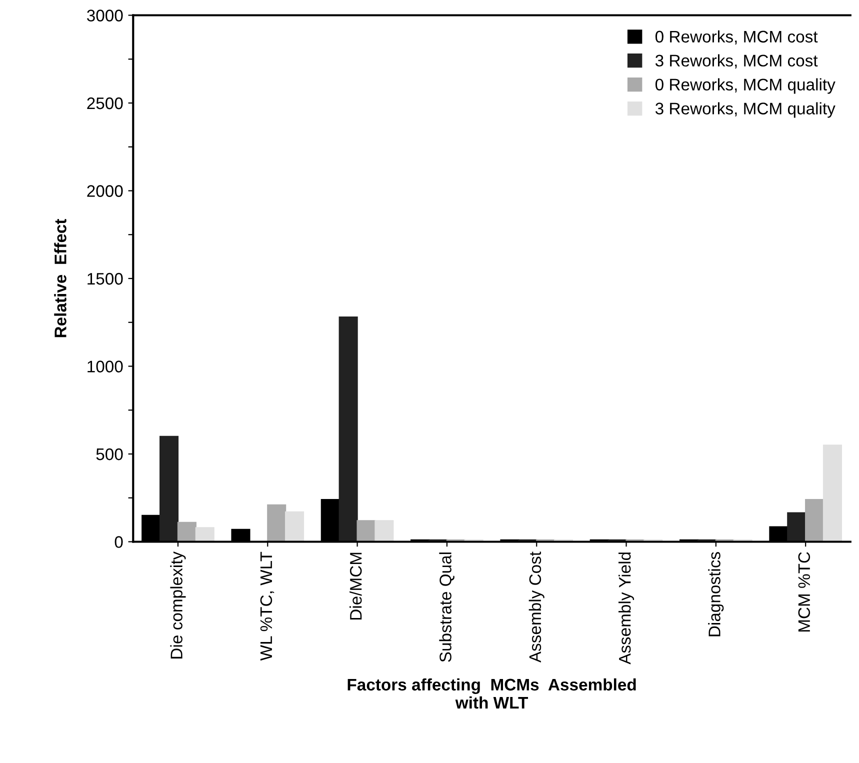 This screenshot has height=763, width=859. What do you see at coordinates (105, 366) in the screenshot?
I see `y-tick-label: 1000` at bounding box center [105, 366].